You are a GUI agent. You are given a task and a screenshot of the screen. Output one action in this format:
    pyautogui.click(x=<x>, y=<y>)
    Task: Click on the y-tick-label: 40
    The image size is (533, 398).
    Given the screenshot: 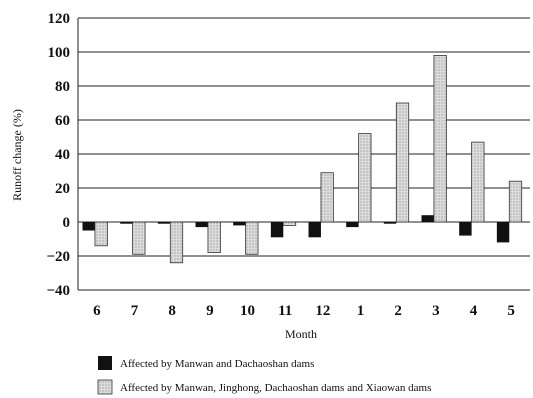 What is the action you would take?
    pyautogui.click(x=62, y=155)
    